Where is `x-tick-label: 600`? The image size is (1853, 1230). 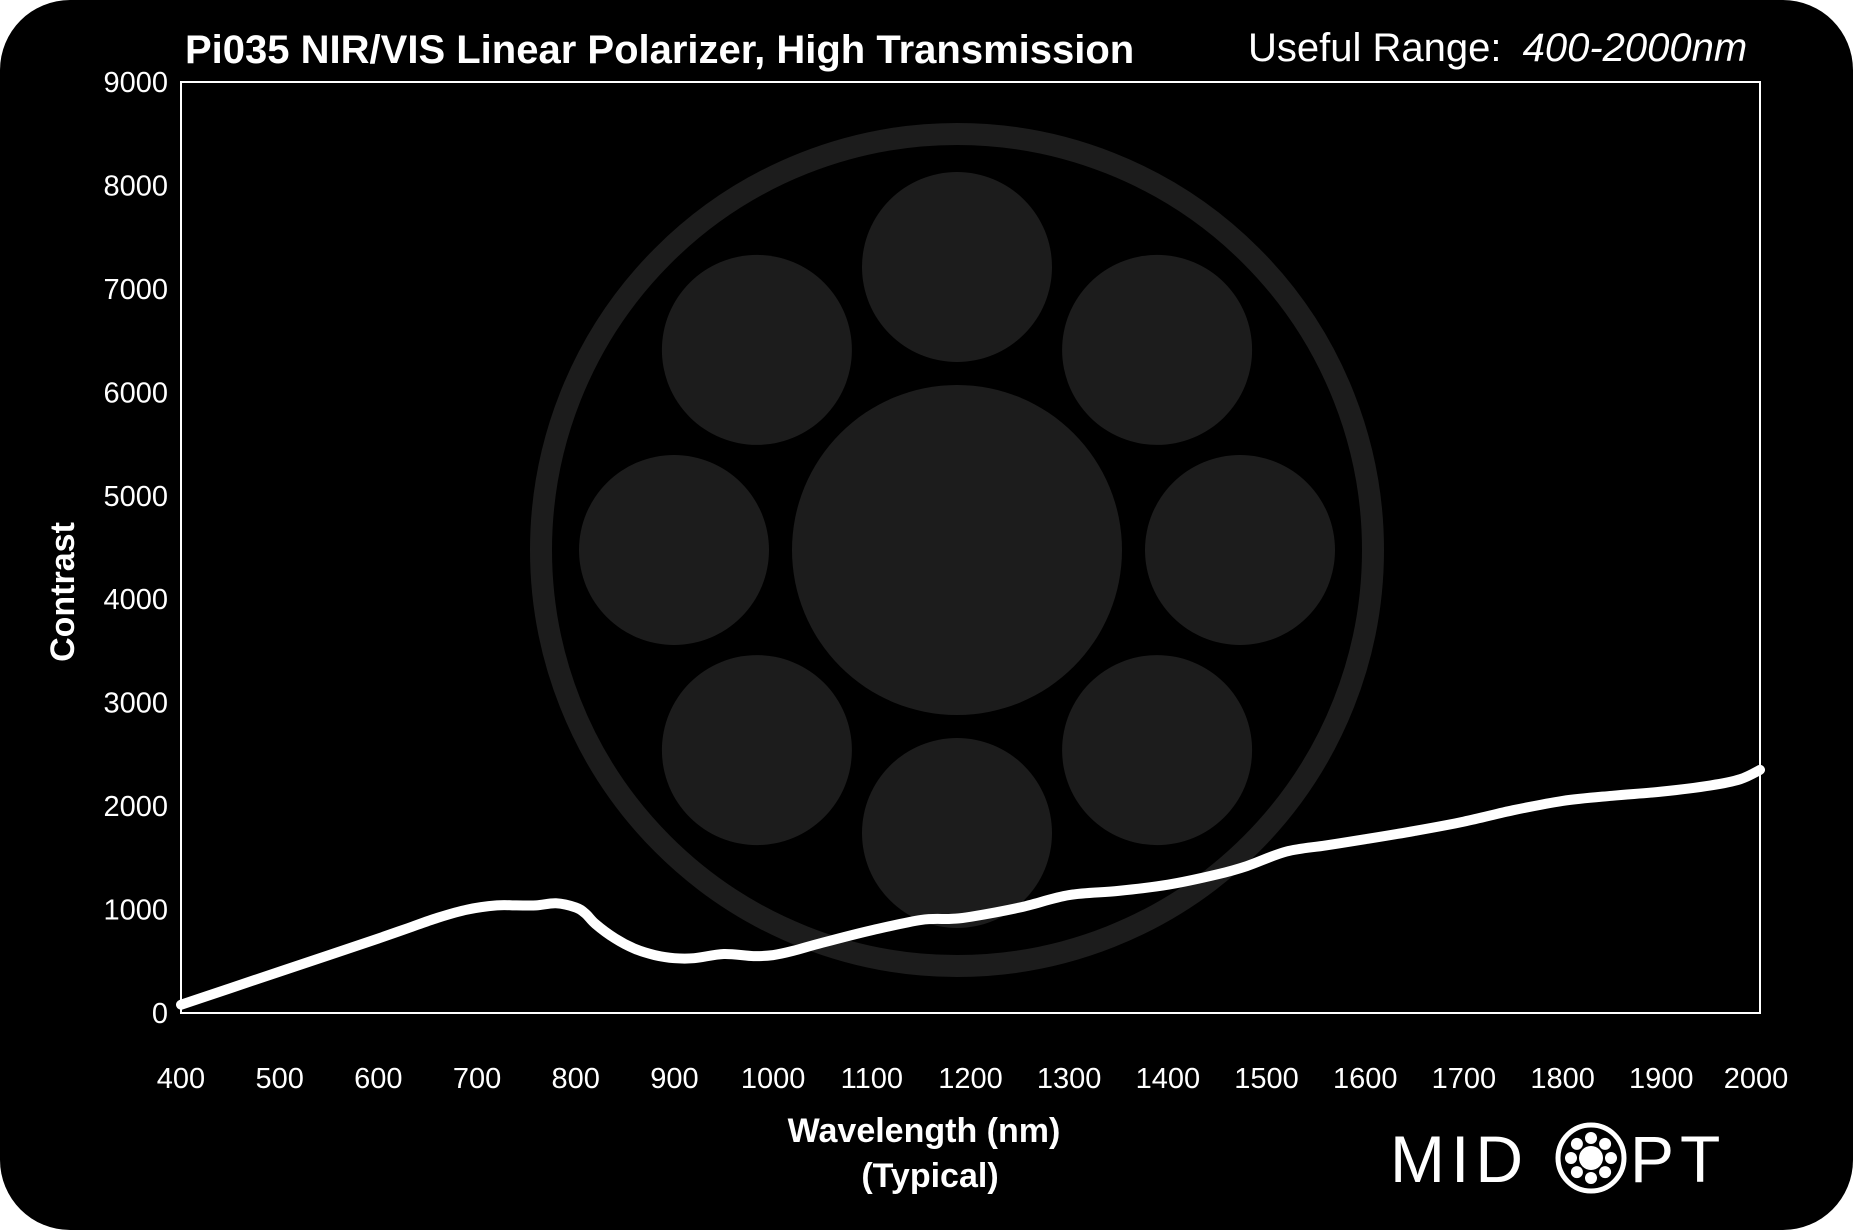
x-tick-label: 600 is located at coordinates (378, 1079).